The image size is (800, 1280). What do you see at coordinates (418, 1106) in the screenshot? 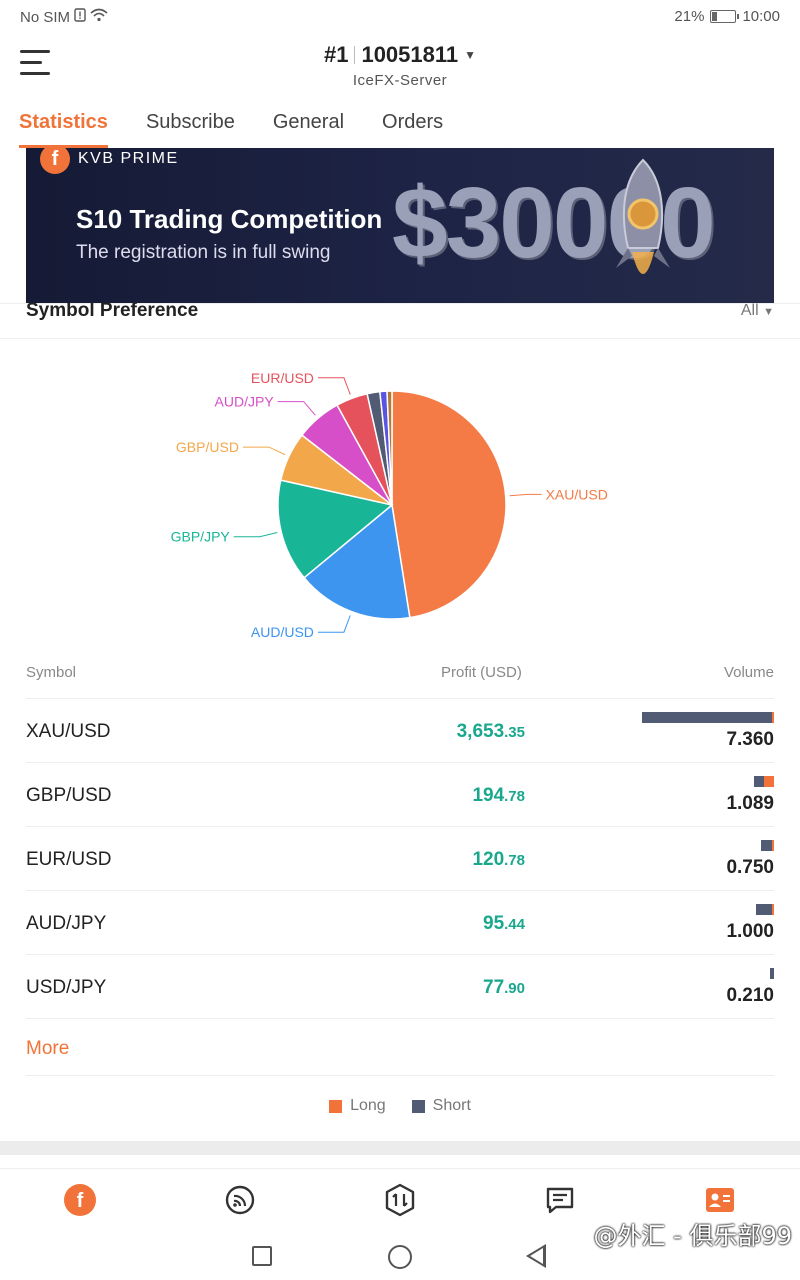
I see `legend-swatch-short` at bounding box center [418, 1106].